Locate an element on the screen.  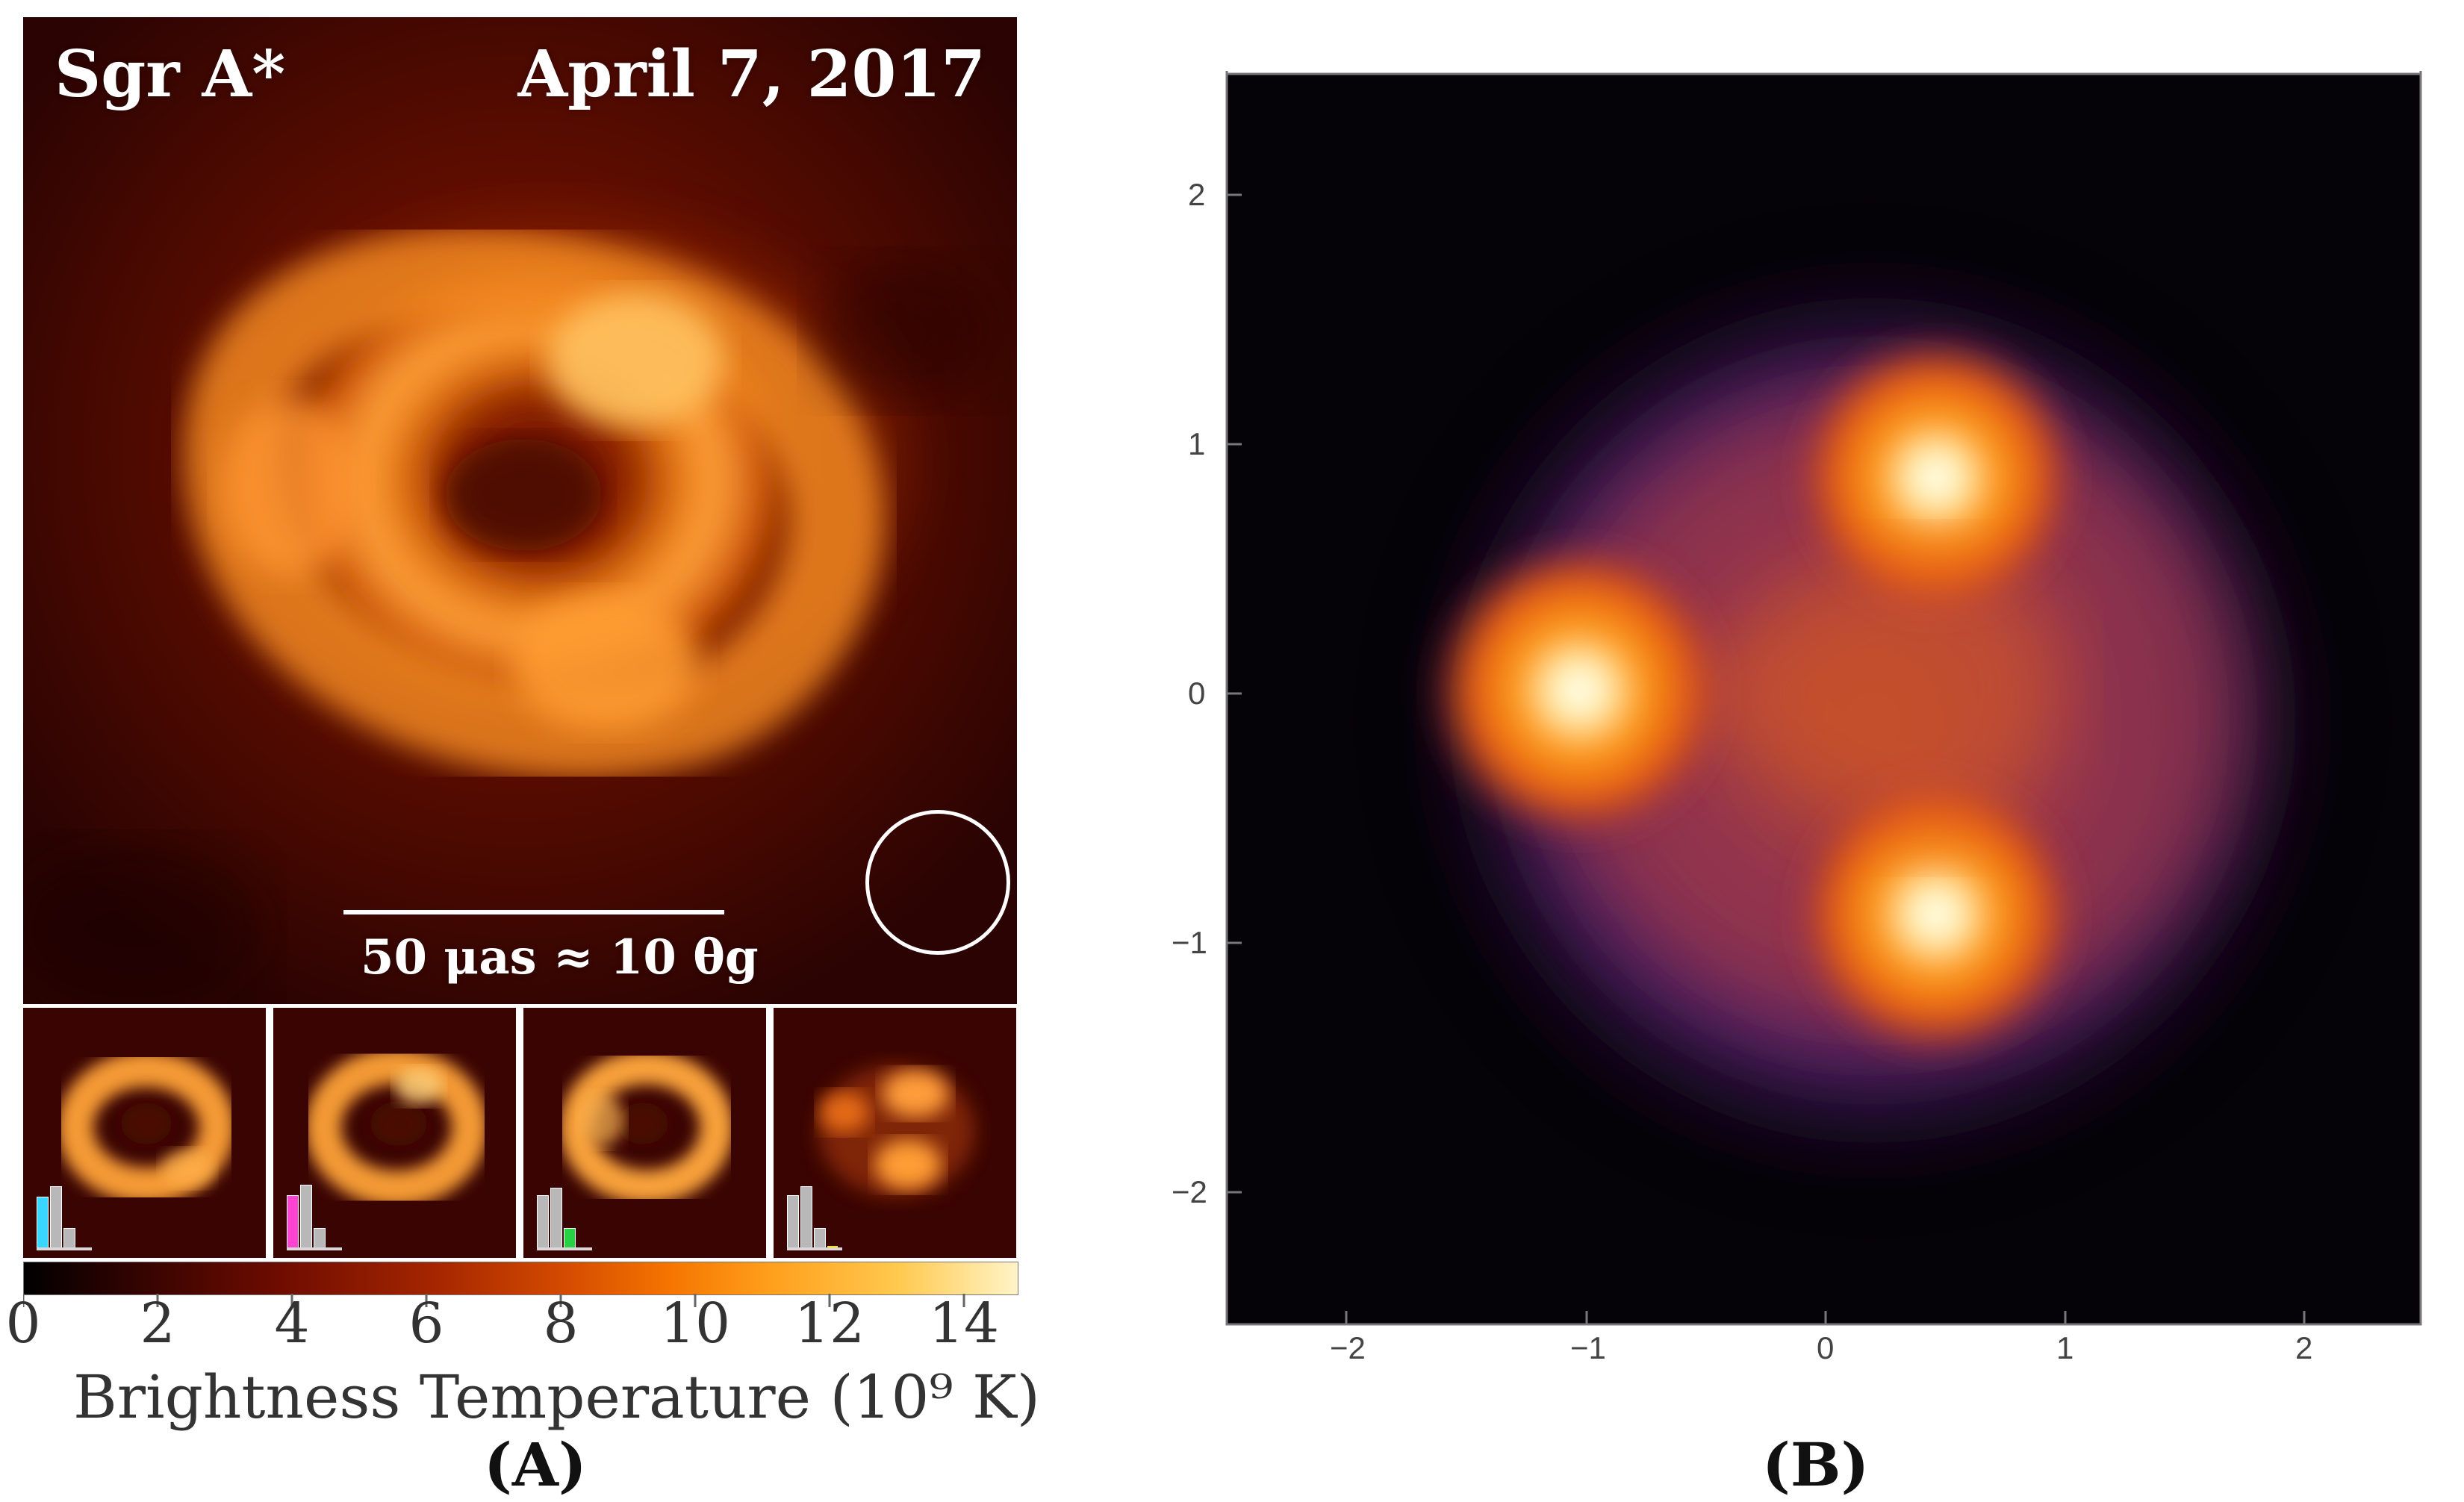
colorbar-title: Brightness Temperature (10⁹ K) is located at coordinates (556, 1397).